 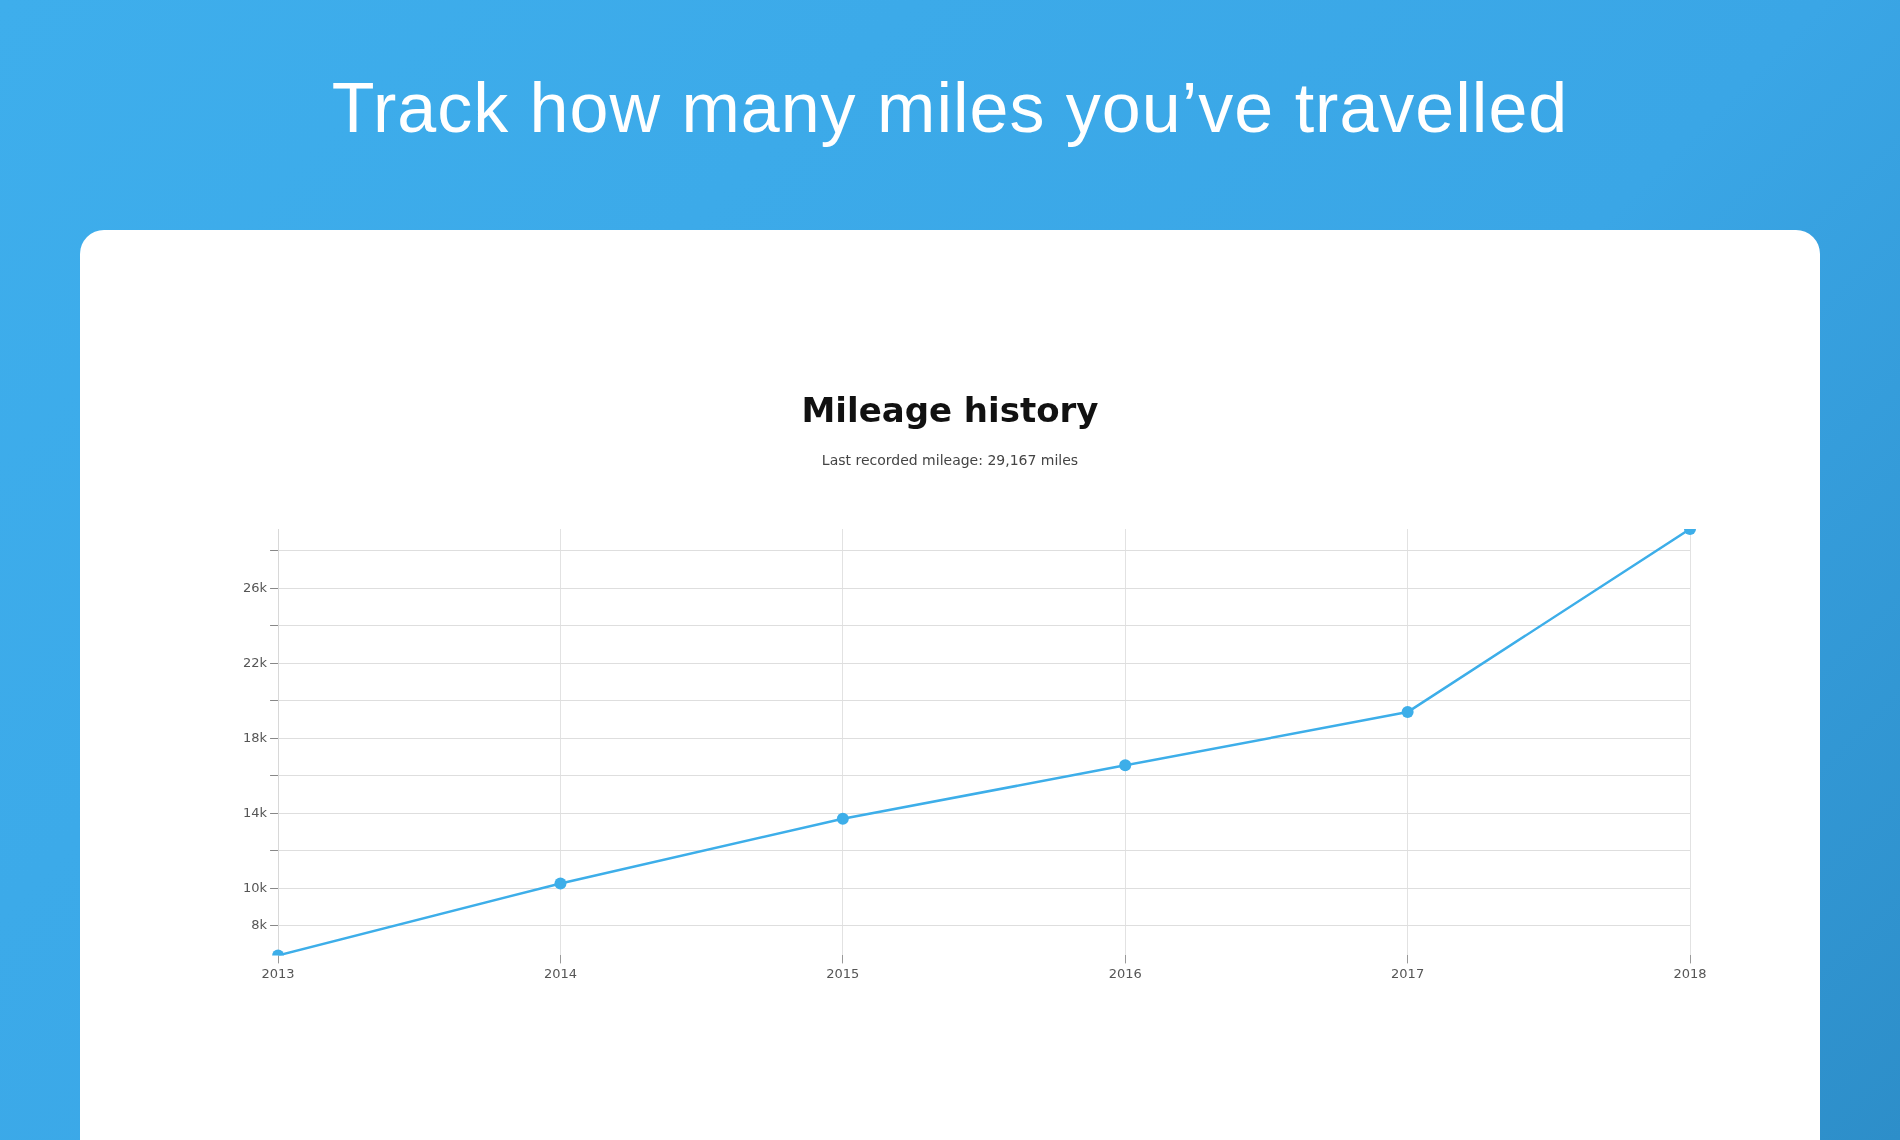 I want to click on y-tick-label: 22k, so click(x=255, y=662).